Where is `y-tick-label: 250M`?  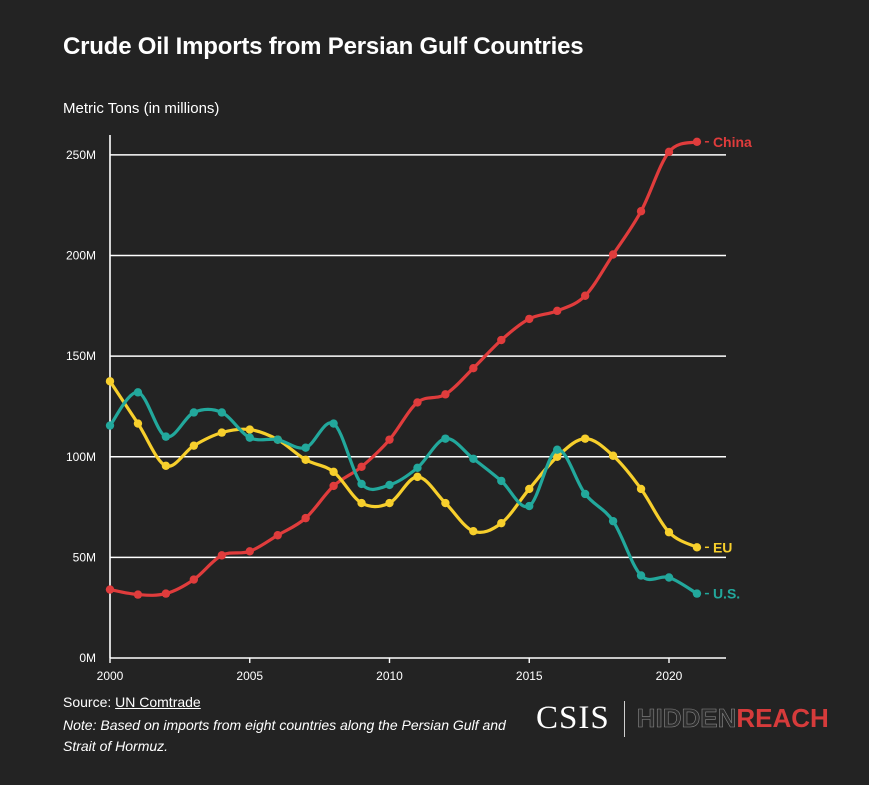 y-tick-label: 250M is located at coordinates (81, 155).